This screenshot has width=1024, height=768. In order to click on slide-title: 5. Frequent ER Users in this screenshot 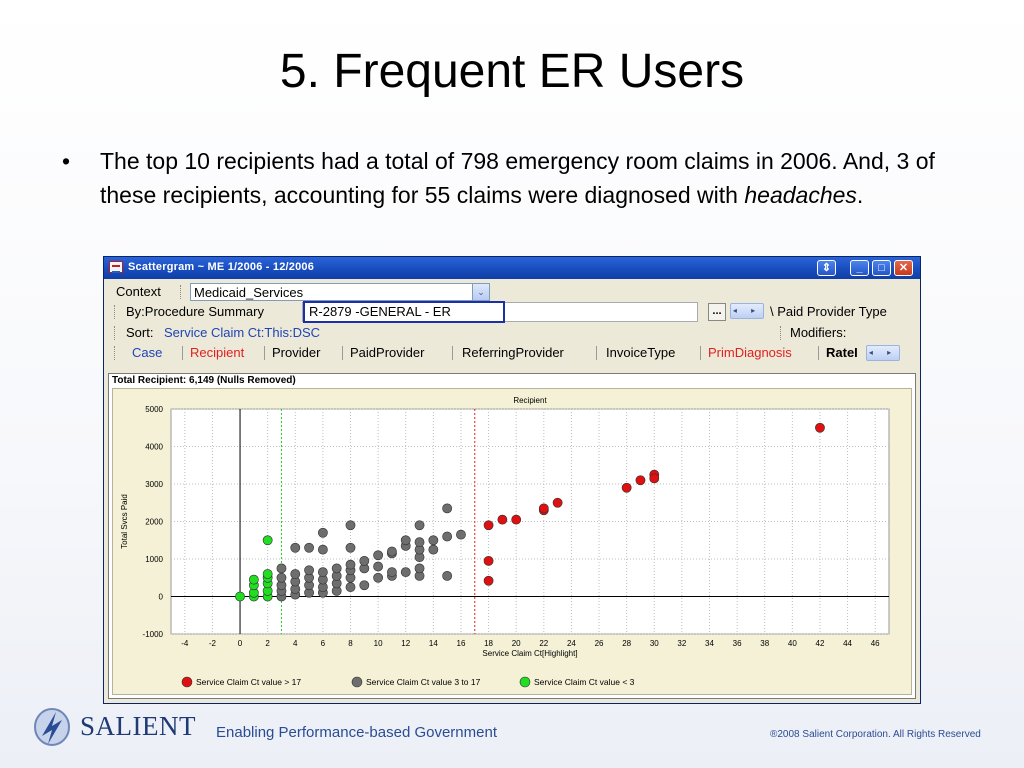, I will do `click(512, 71)`.